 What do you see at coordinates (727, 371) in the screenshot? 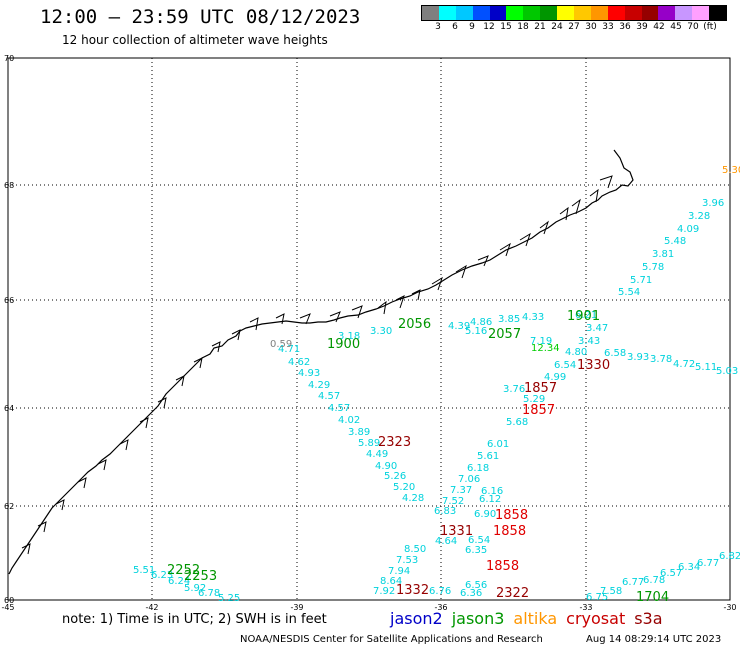
I see `wave-height-value: 5.03` at bounding box center [727, 371].